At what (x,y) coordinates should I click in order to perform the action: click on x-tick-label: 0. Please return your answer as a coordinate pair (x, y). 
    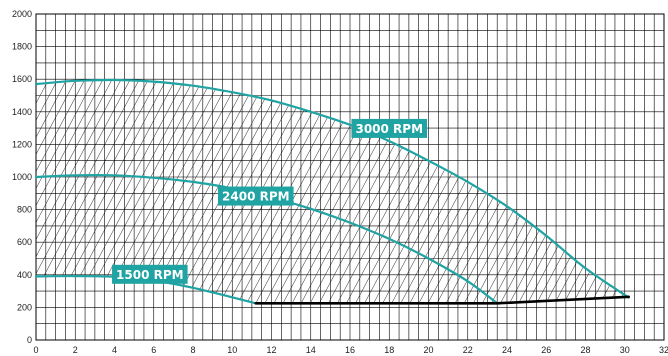
    Looking at the image, I should click on (35, 350).